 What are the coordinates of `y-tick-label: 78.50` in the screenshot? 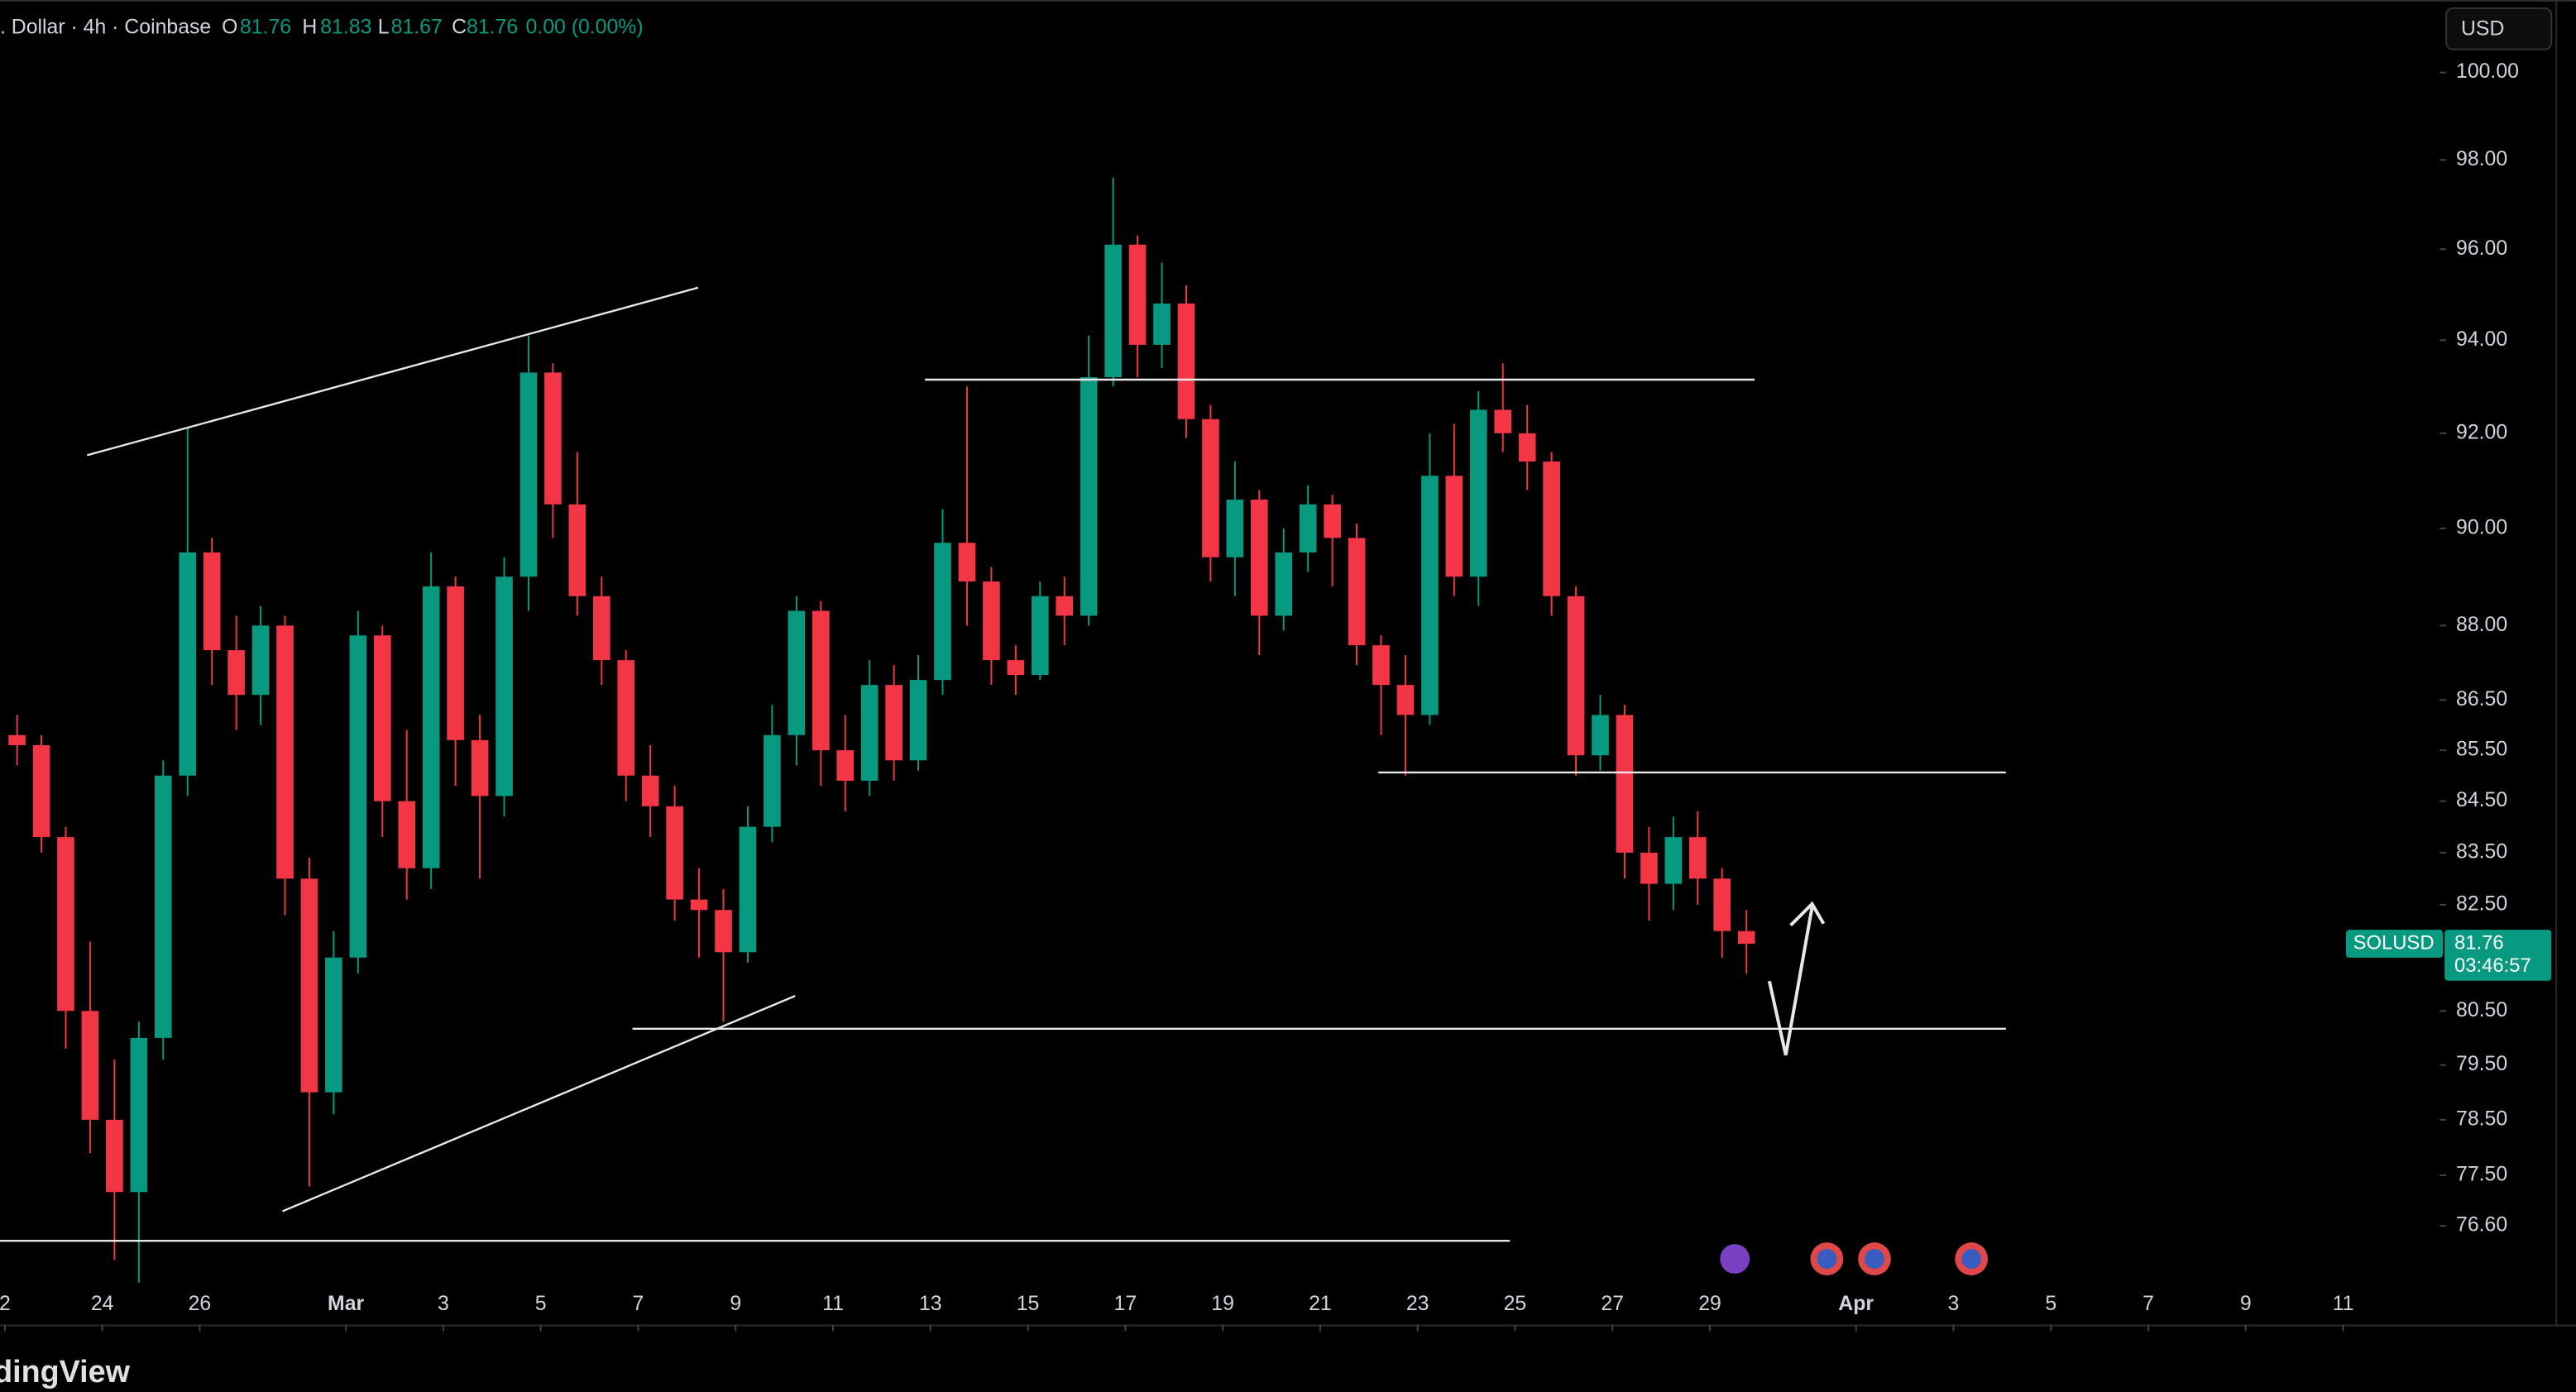 It's located at (2481, 1118).